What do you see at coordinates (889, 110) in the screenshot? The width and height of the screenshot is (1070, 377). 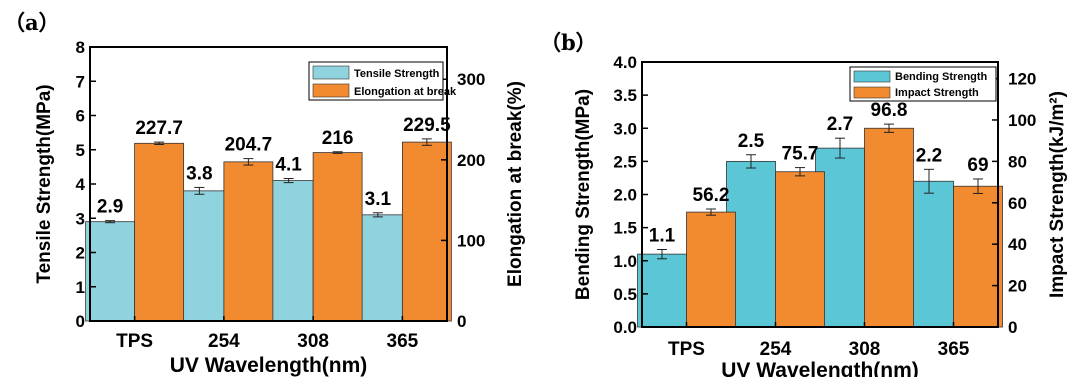 I see `data-label: 96.8` at bounding box center [889, 110].